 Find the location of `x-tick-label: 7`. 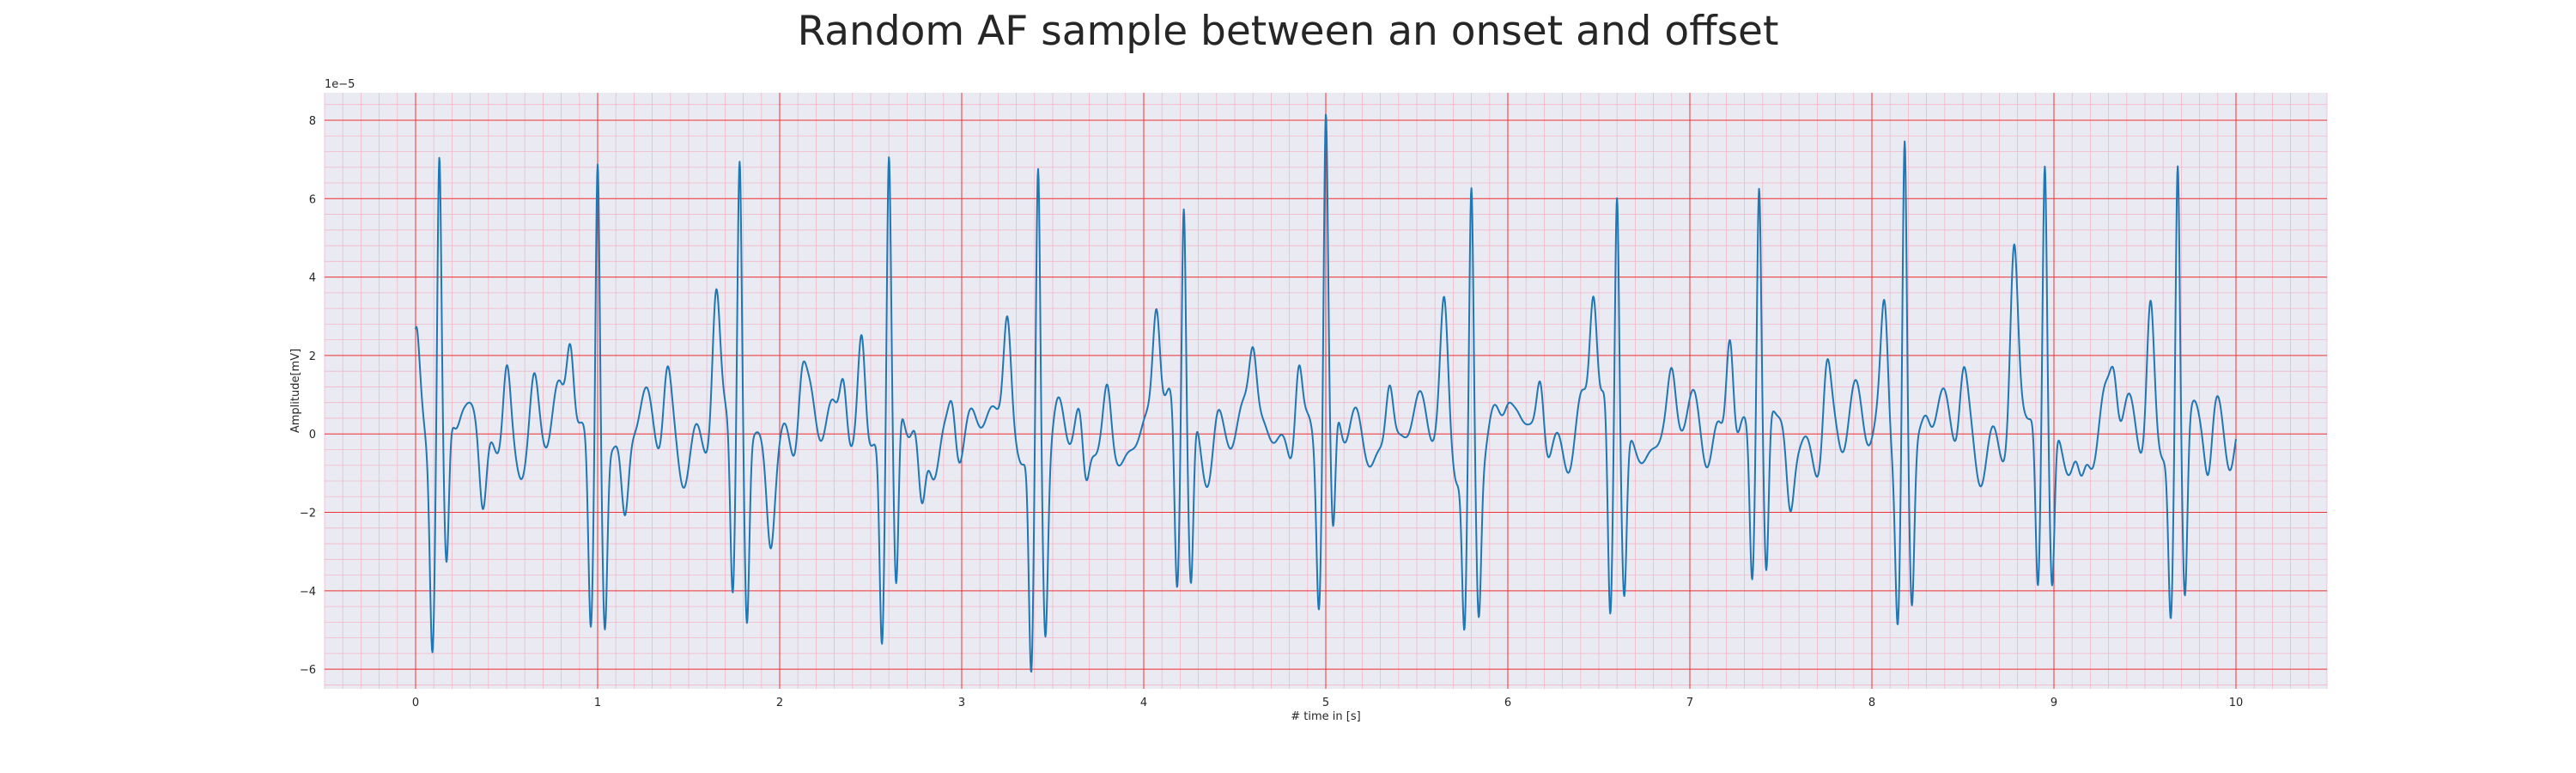

x-tick-label: 7 is located at coordinates (1689, 703).